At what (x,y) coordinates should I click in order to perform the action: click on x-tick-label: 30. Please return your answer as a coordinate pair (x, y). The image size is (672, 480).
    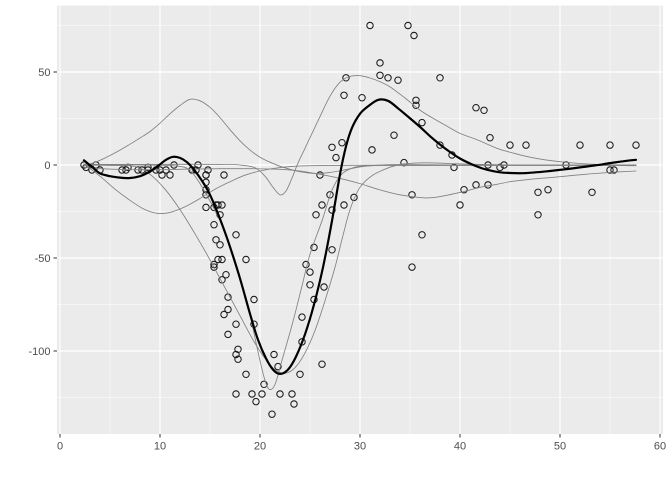
    Looking at the image, I should click on (360, 447).